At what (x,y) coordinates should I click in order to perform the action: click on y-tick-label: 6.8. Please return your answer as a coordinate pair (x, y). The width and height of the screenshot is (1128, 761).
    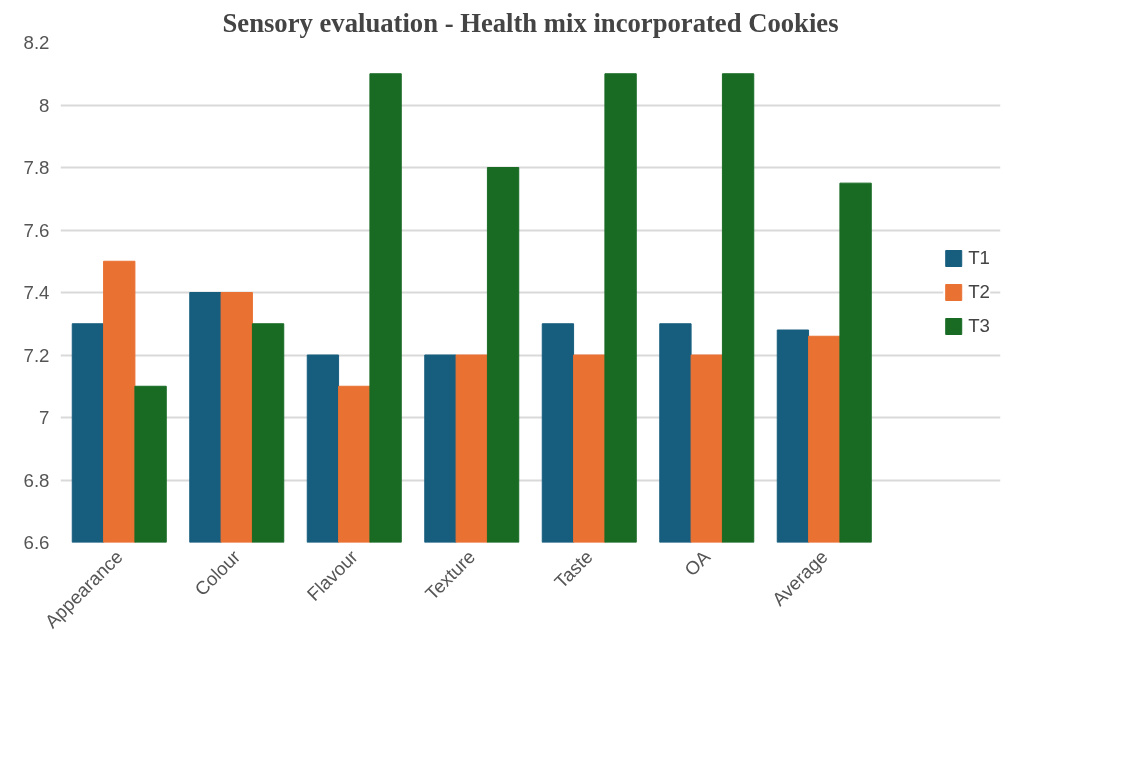
    Looking at the image, I should click on (36, 480).